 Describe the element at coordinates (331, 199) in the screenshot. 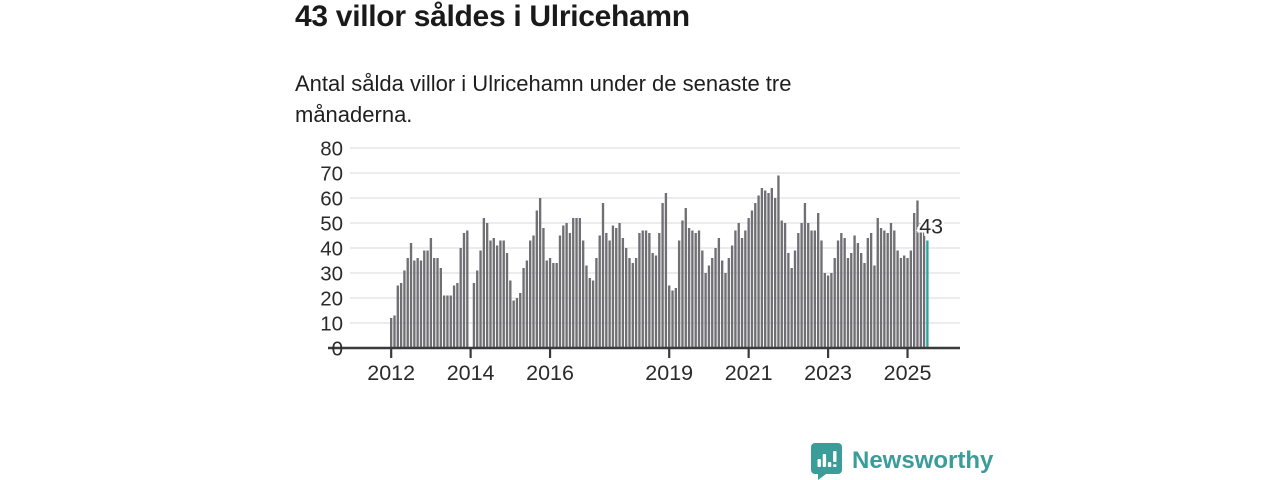

I see `svg-text: 60` at that location.